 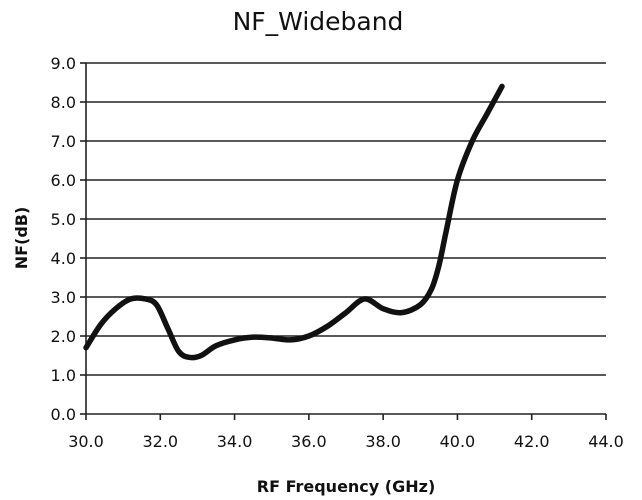 What do you see at coordinates (309, 441) in the screenshot?
I see `x-tick-label: 36.0` at bounding box center [309, 441].